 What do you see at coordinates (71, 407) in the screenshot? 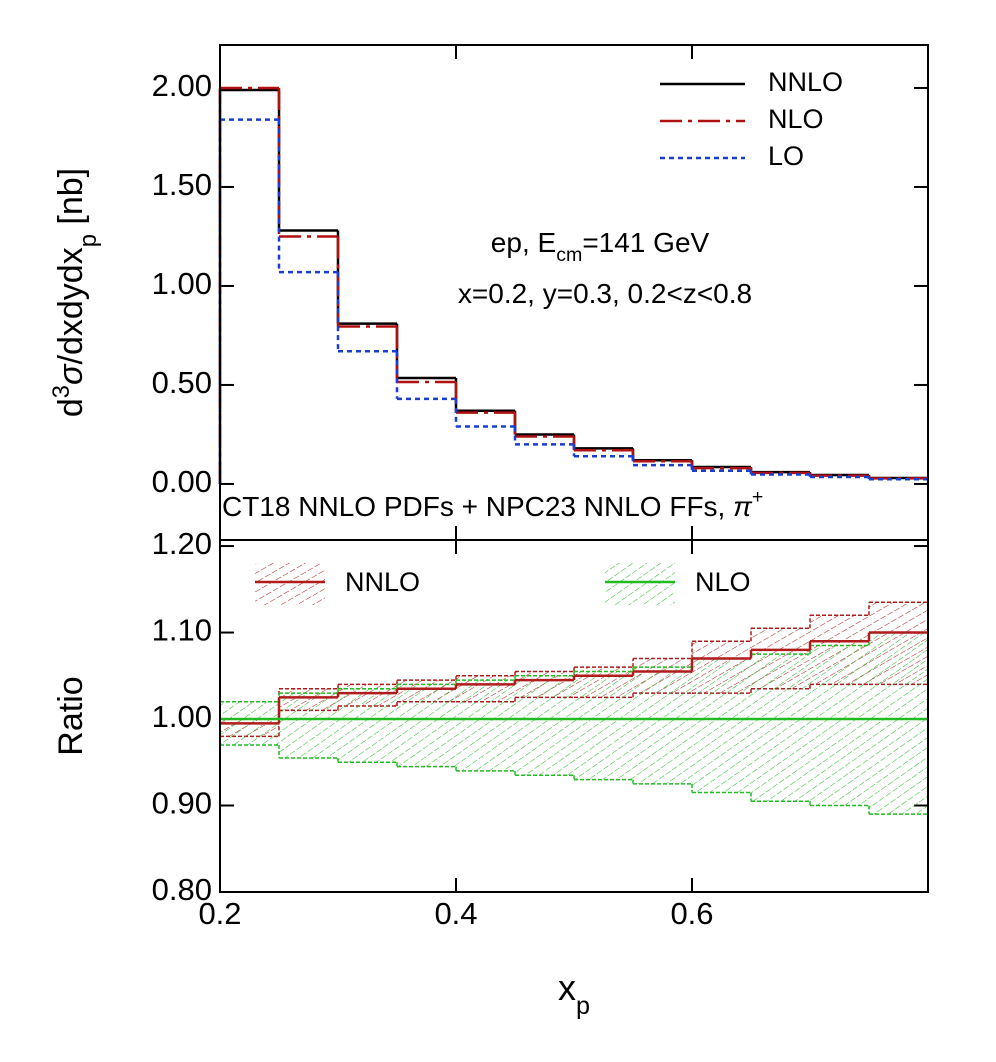
I see `text-part: d` at bounding box center [71, 407].